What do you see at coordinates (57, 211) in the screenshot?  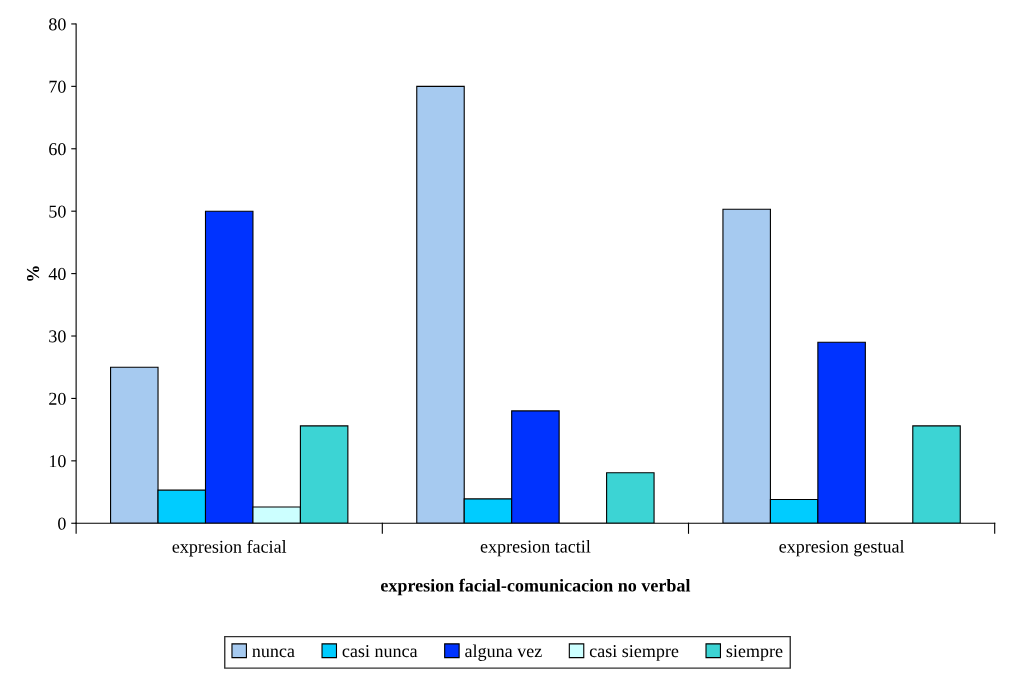 I see `y-tick-label: 50` at bounding box center [57, 211].